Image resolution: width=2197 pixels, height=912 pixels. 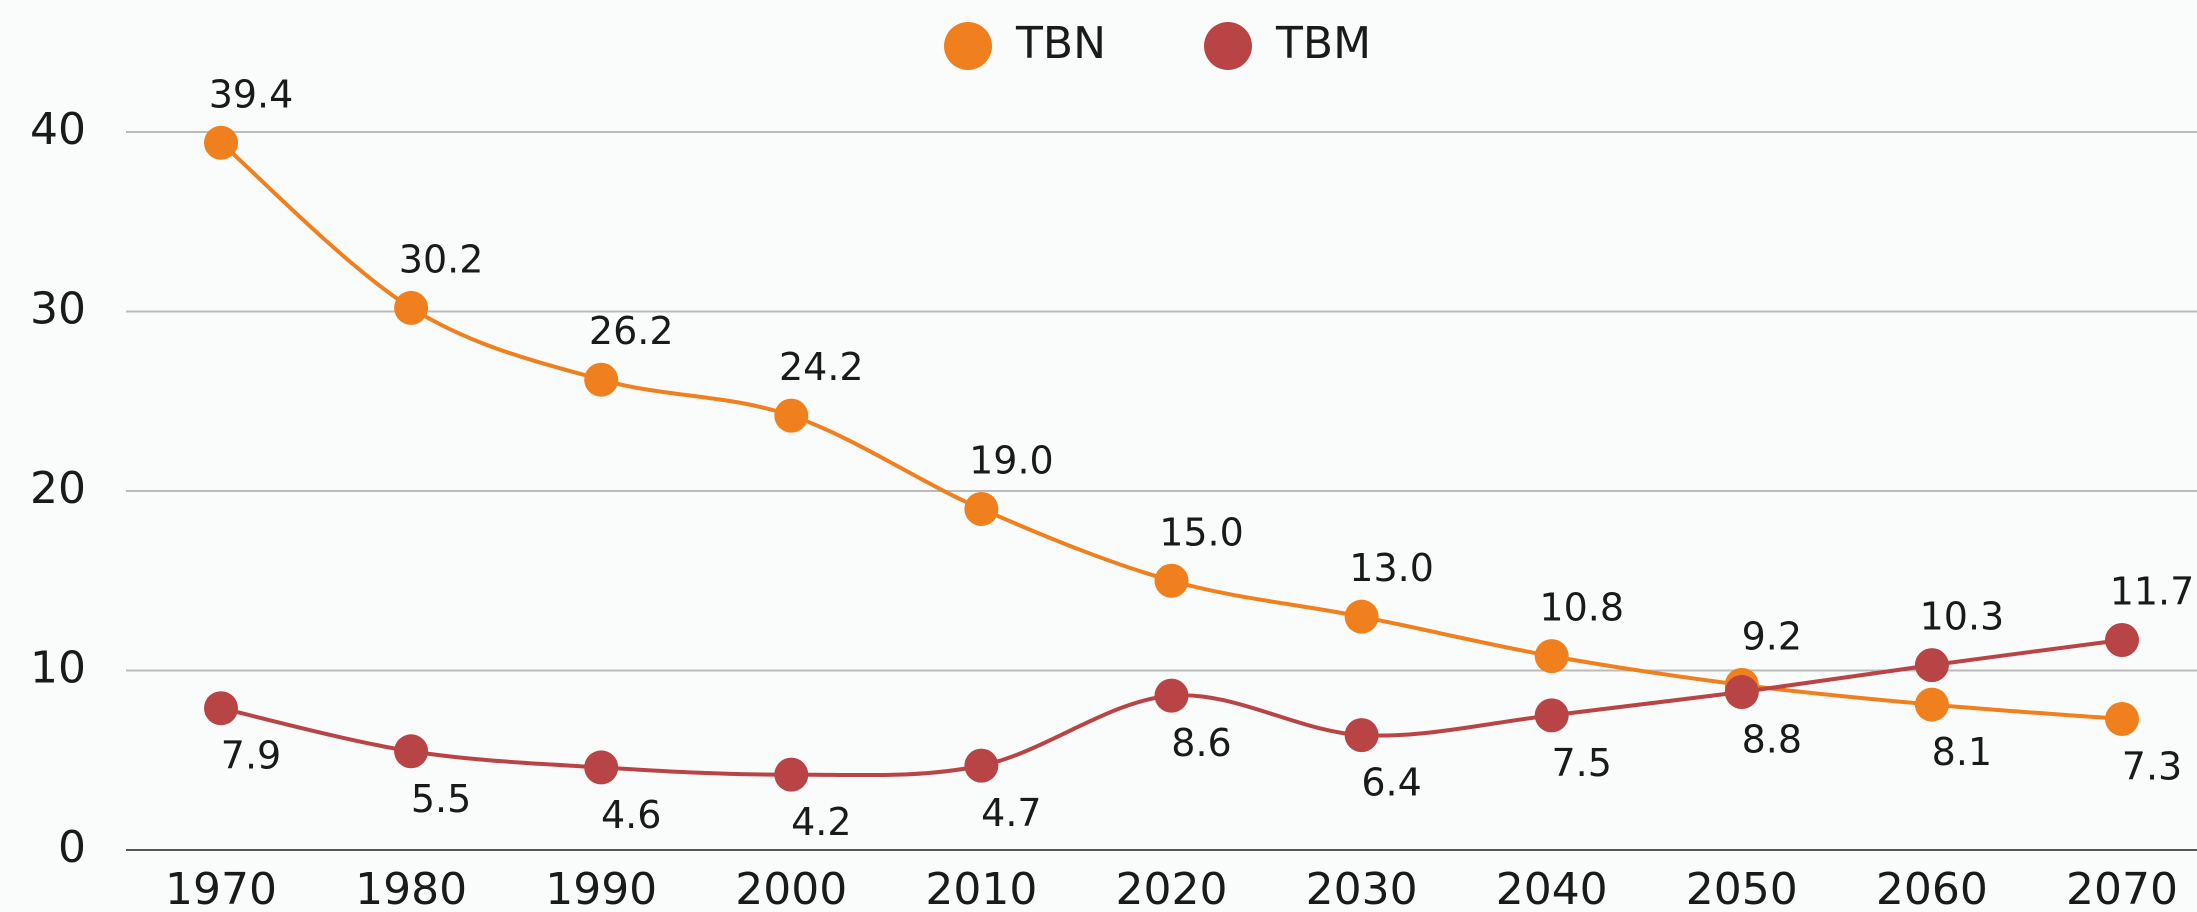 What do you see at coordinates (2122, 888) in the screenshot?
I see `x-tick-label: 2070` at bounding box center [2122, 888].